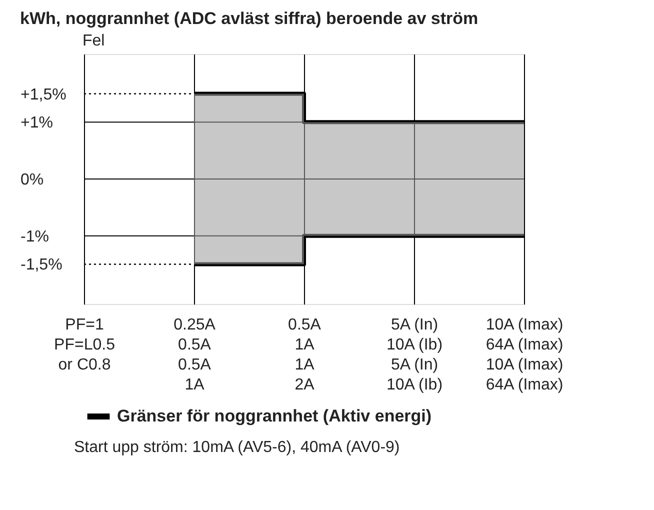 This screenshot has width=654, height=510. Describe the element at coordinates (43, 95) in the screenshot. I see `y-tick-label: +1,5%` at that location.